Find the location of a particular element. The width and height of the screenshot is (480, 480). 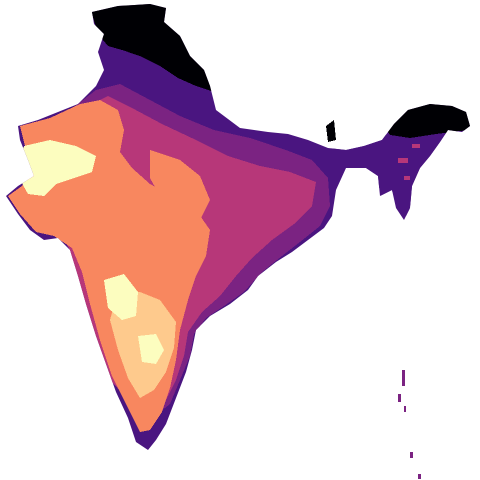

zone-coral-central is located at coordinates (180, 185).